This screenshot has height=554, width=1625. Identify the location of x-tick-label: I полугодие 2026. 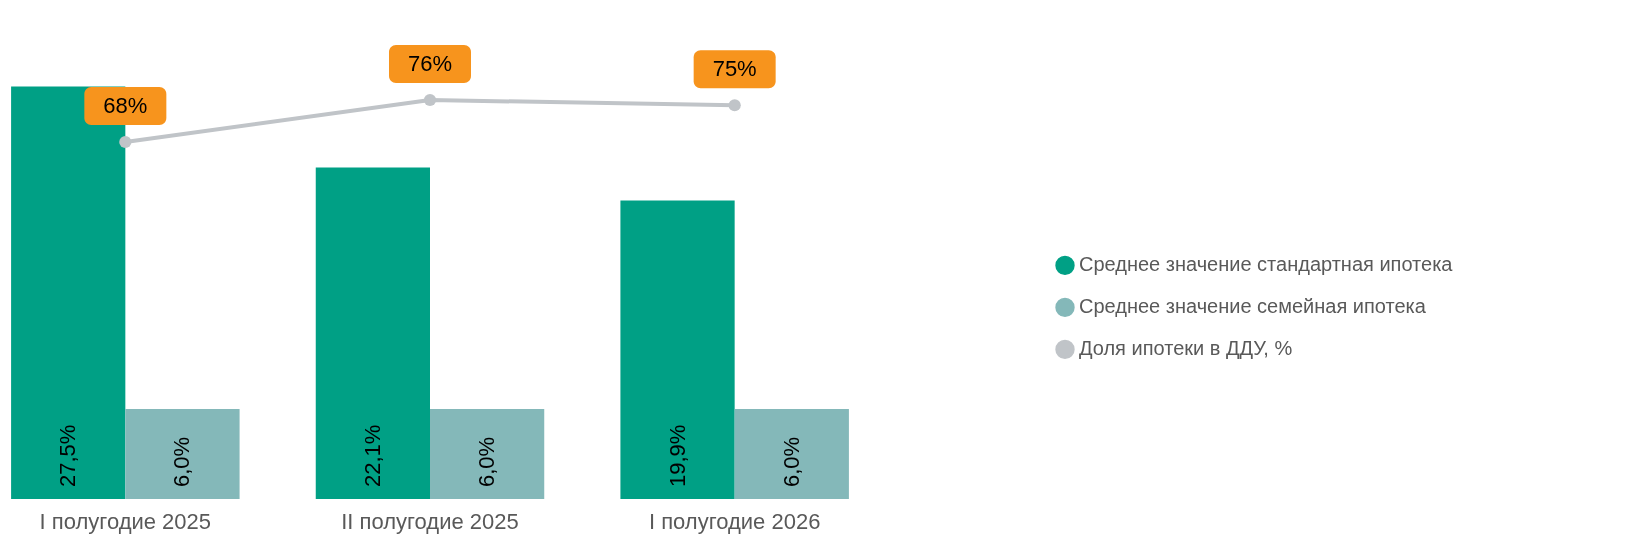
(734, 521).